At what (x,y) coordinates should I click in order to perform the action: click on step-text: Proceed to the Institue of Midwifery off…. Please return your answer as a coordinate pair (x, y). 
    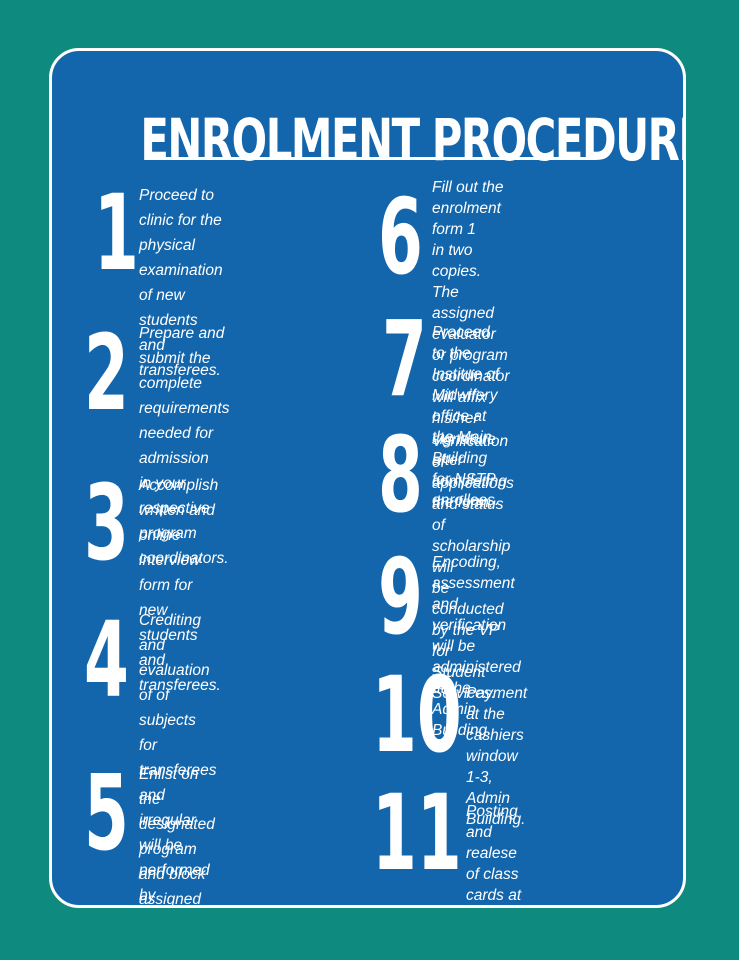
    Looking at the image, I should click on (466, 416).